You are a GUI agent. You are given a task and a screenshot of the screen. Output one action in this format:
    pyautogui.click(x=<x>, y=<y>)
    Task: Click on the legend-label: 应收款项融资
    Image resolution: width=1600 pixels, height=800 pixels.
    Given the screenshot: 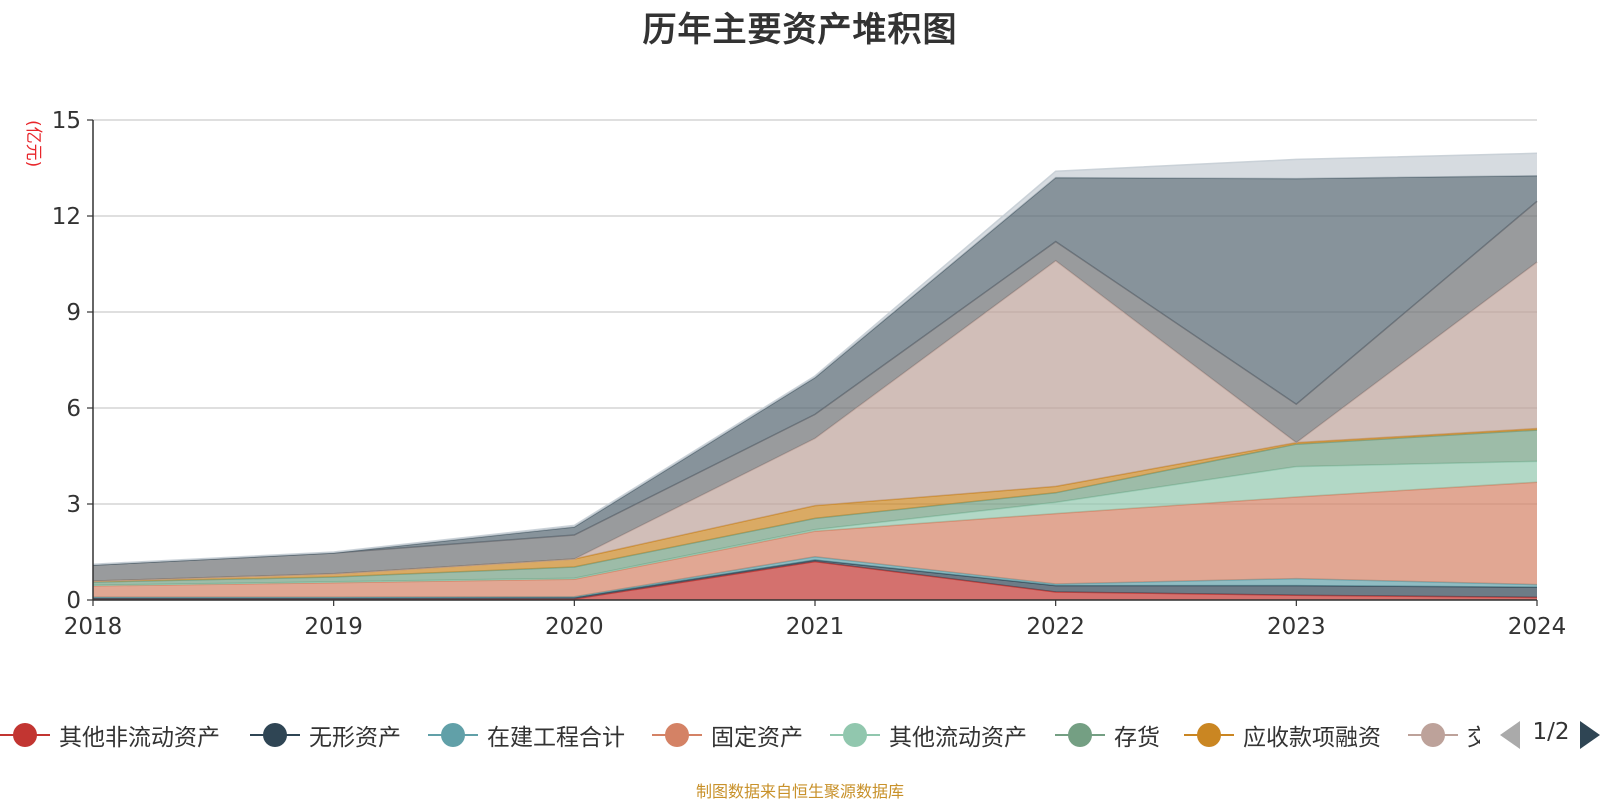 What is the action you would take?
    pyautogui.click(x=1312, y=738)
    